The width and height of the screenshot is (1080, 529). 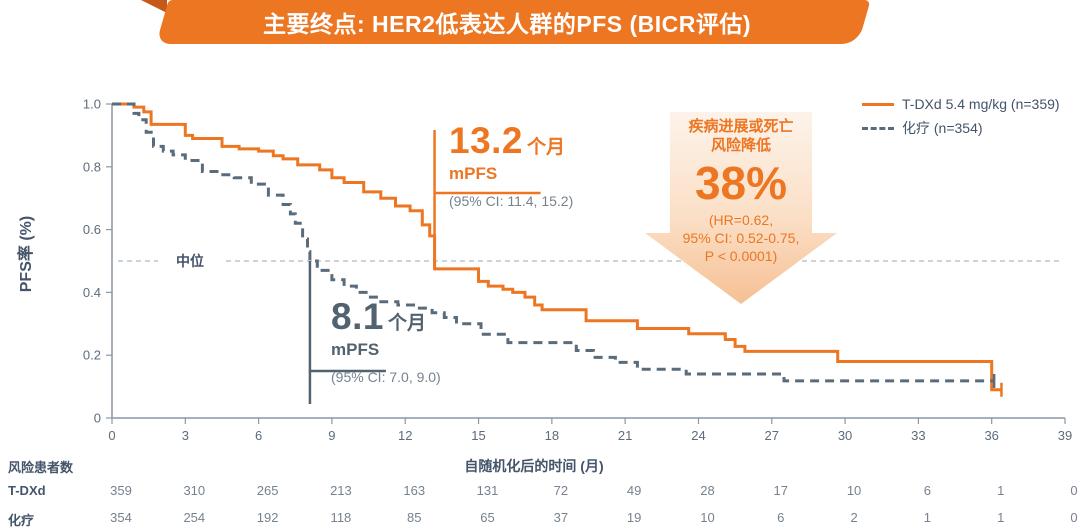 I want to click on legend: T-DXd 5.4 mg/kg (n=359) 化疗 (n=354), so click(x=961, y=116).